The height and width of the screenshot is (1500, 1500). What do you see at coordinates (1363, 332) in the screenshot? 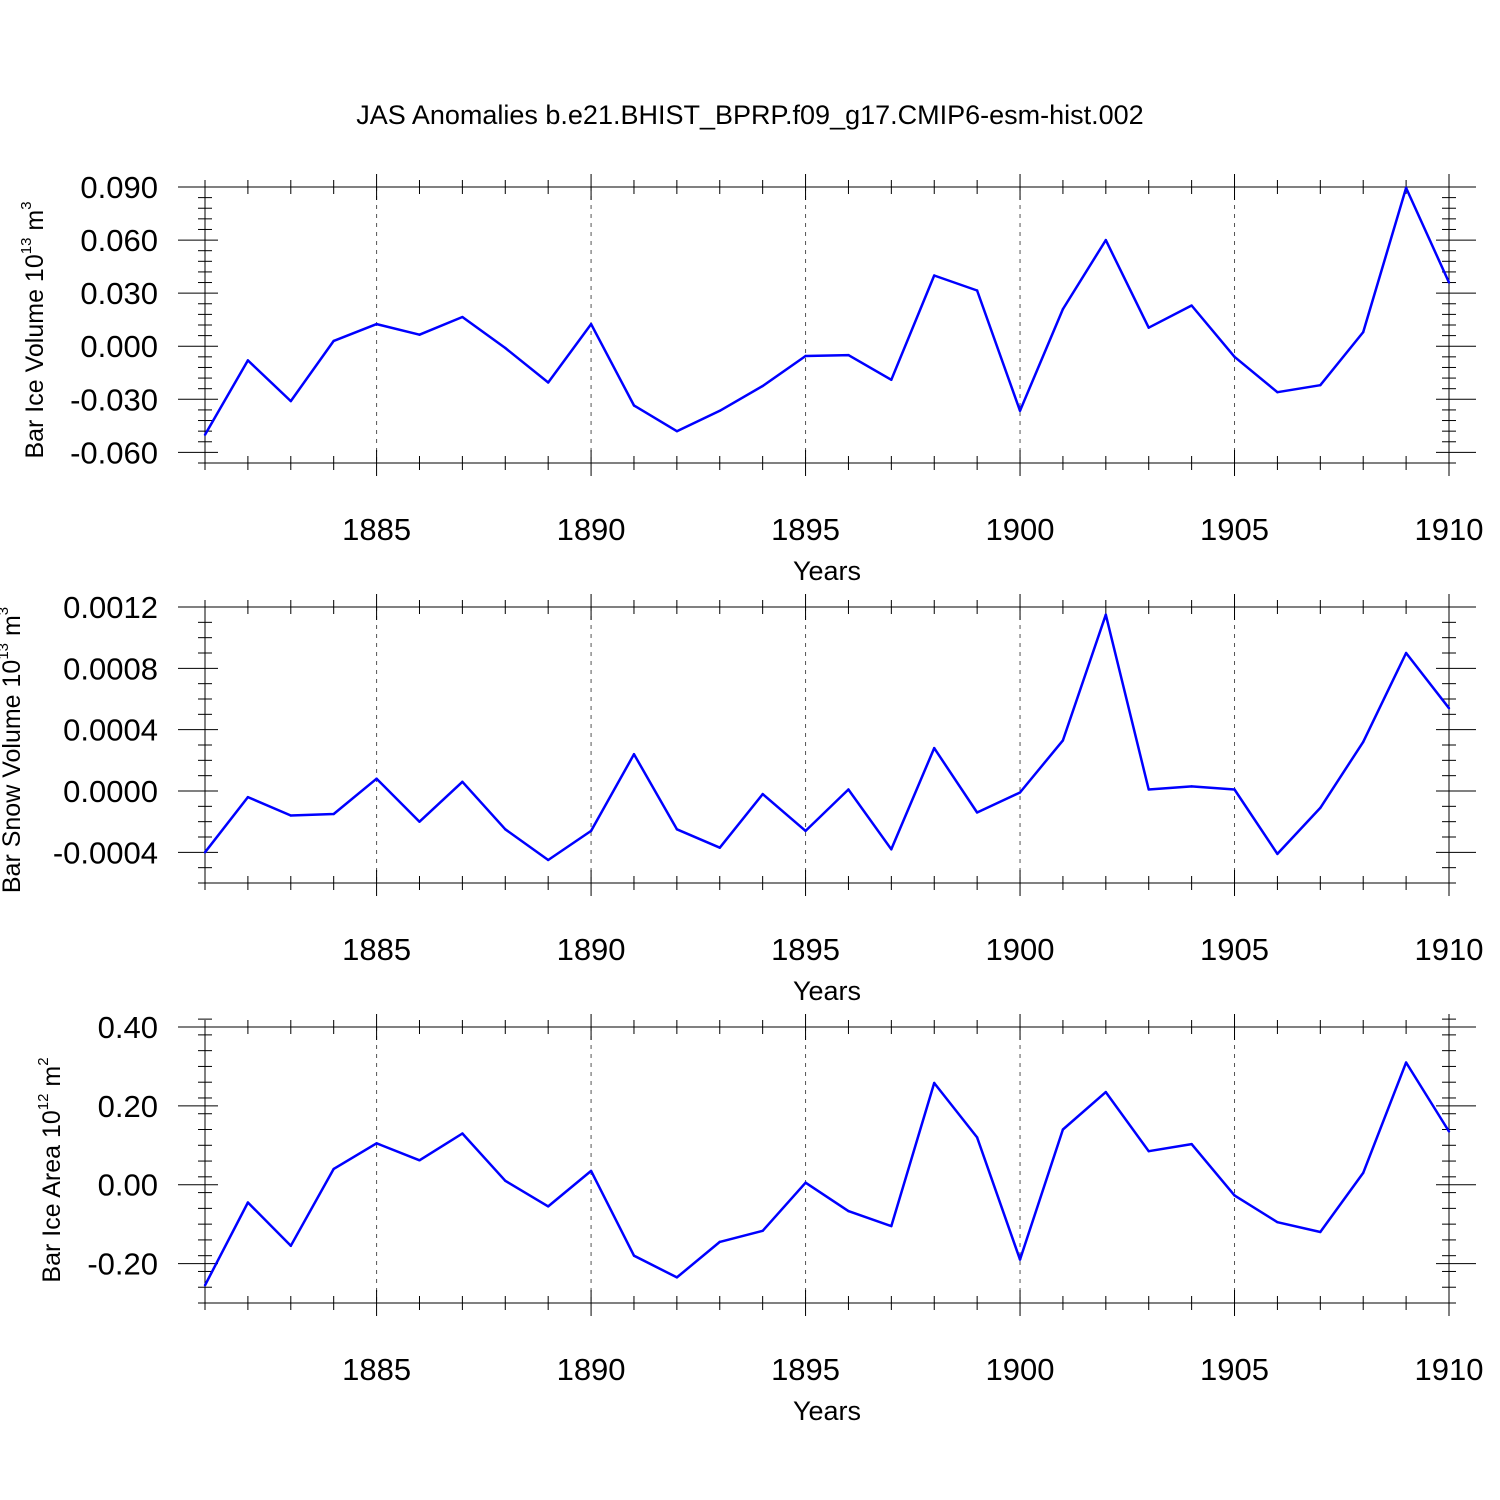
I see `ice-volume-point-1908` at bounding box center [1363, 332].